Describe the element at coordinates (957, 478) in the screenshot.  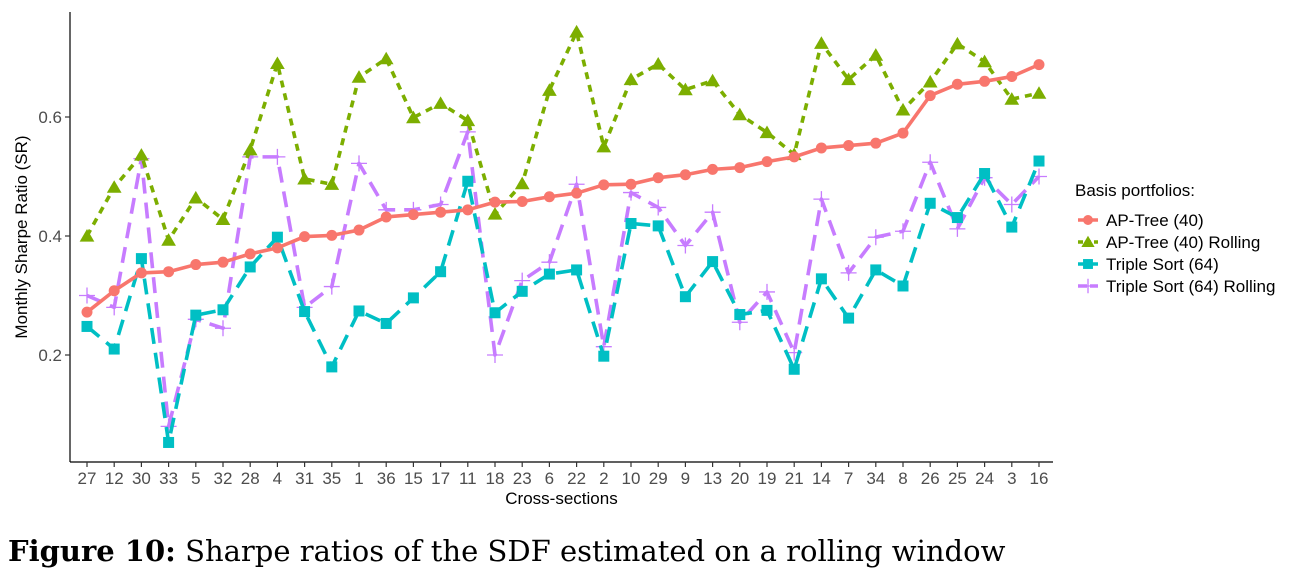
I see `x-tick-label: 25` at that location.